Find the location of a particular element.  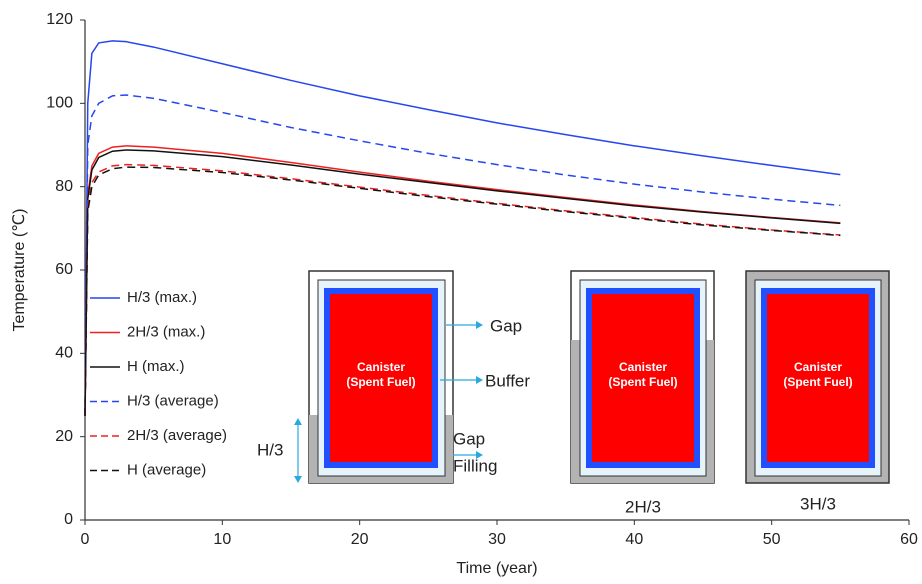

x-tick-label: 20 is located at coordinates (360, 539).